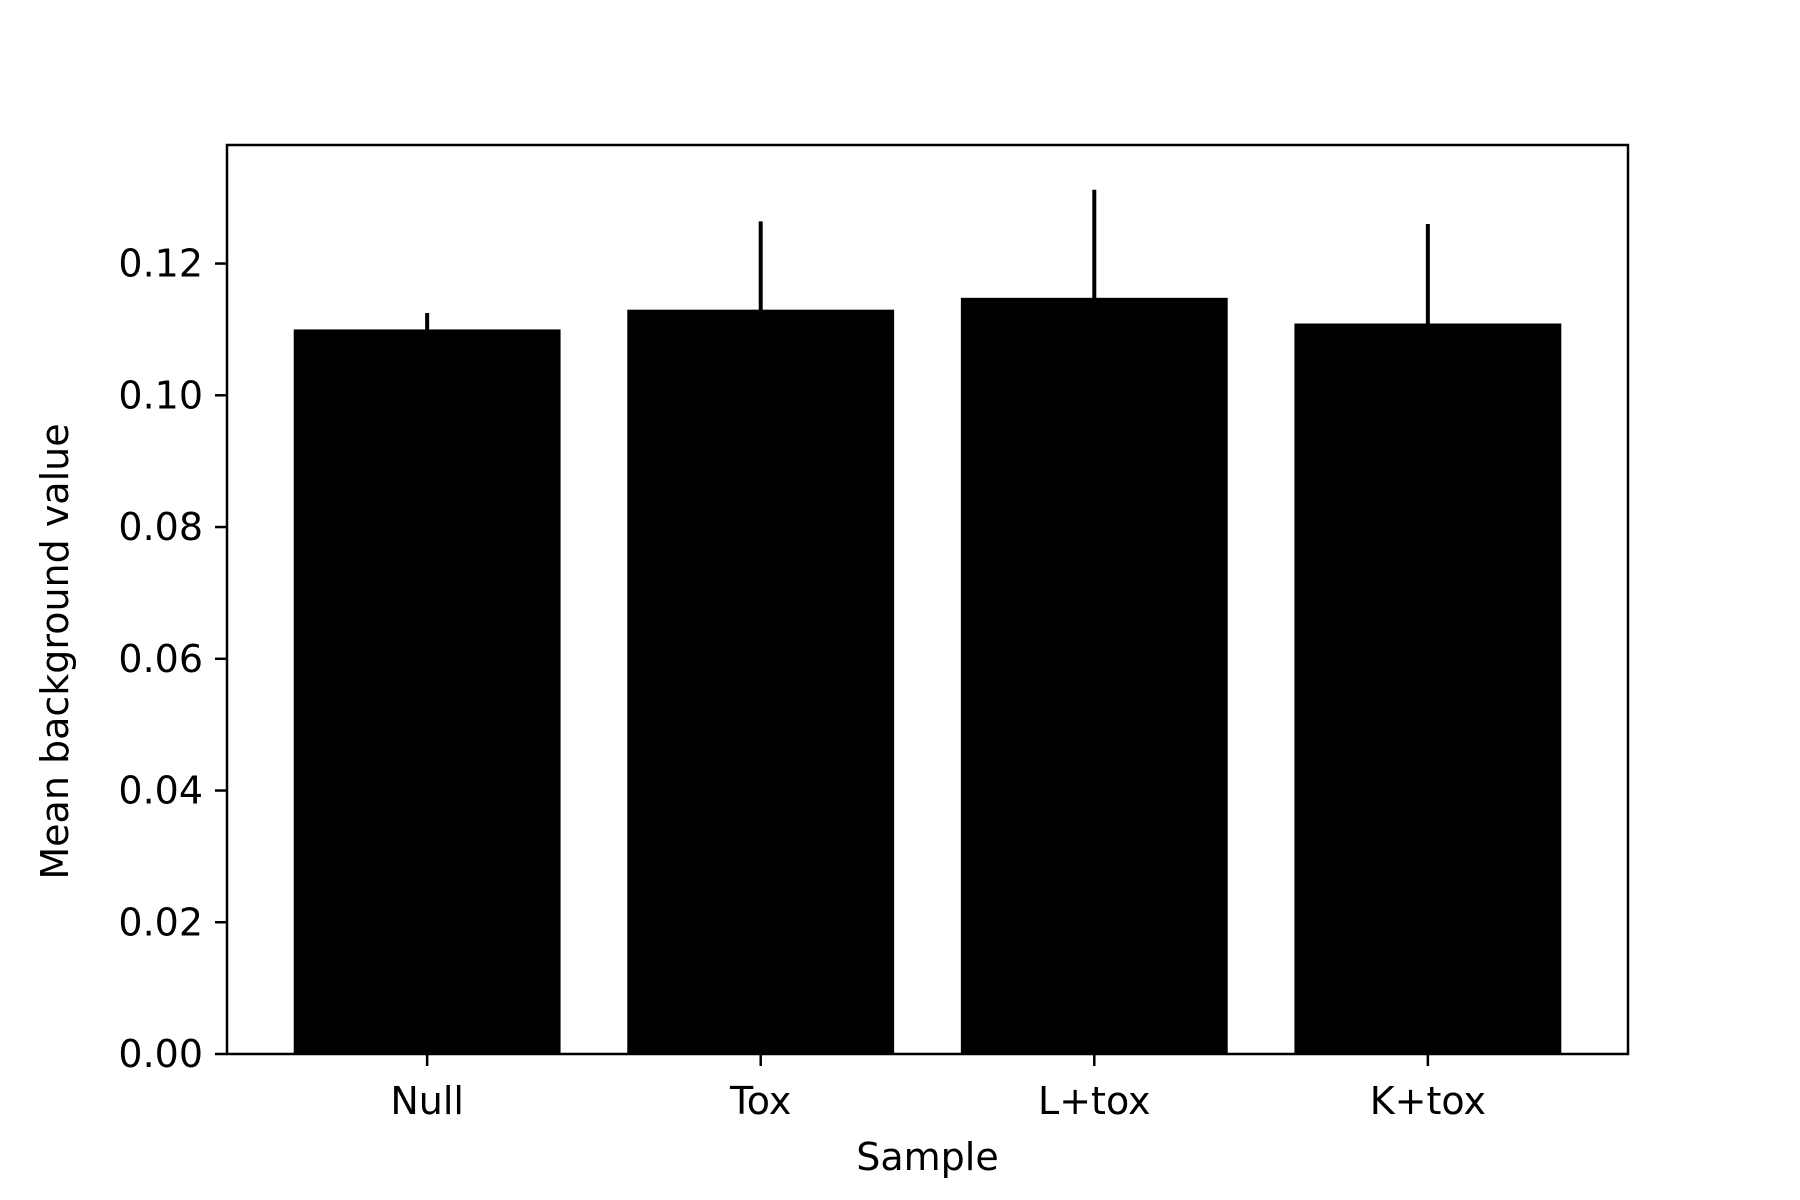  I want to click on x-tick-label: Tox, so click(760, 1101).